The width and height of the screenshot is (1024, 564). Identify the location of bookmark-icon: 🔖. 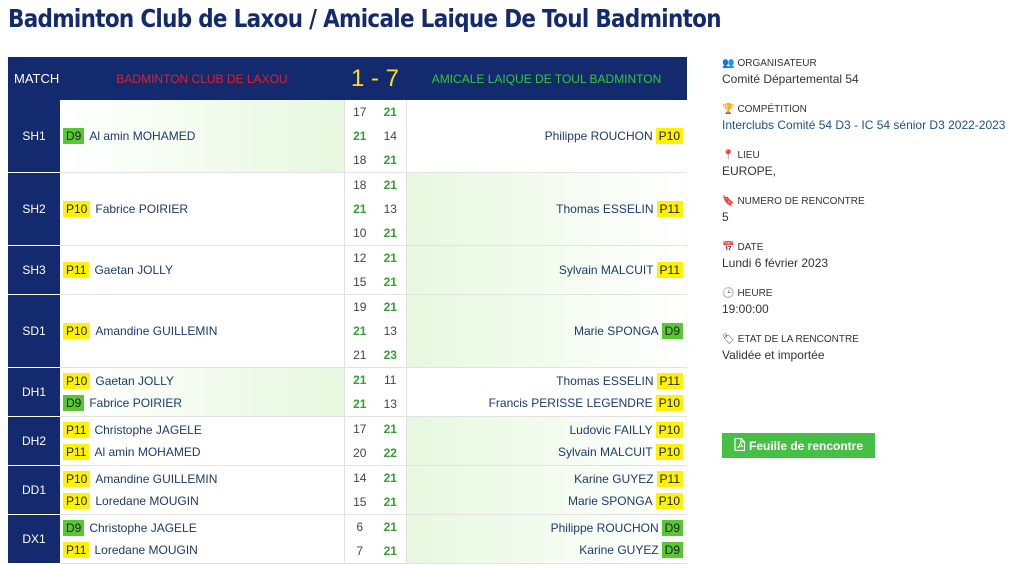
(728, 201).